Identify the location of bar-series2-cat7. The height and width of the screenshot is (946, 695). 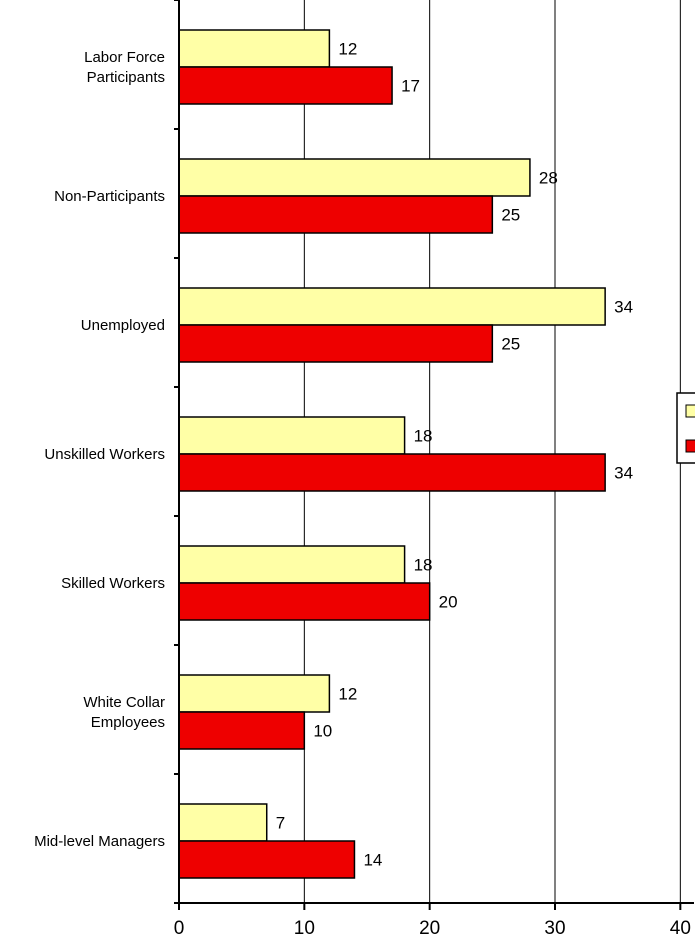
(267, 859).